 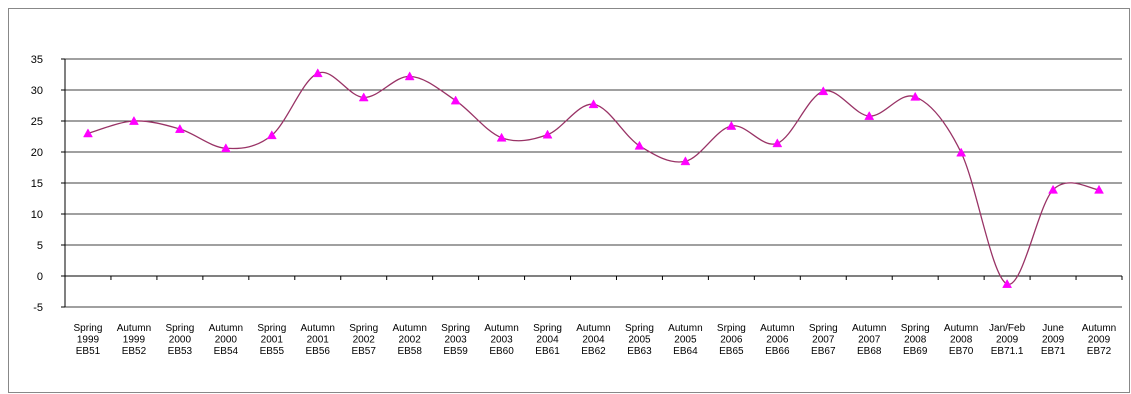 I want to click on x-tick-label: EB56, so click(x=318, y=351).